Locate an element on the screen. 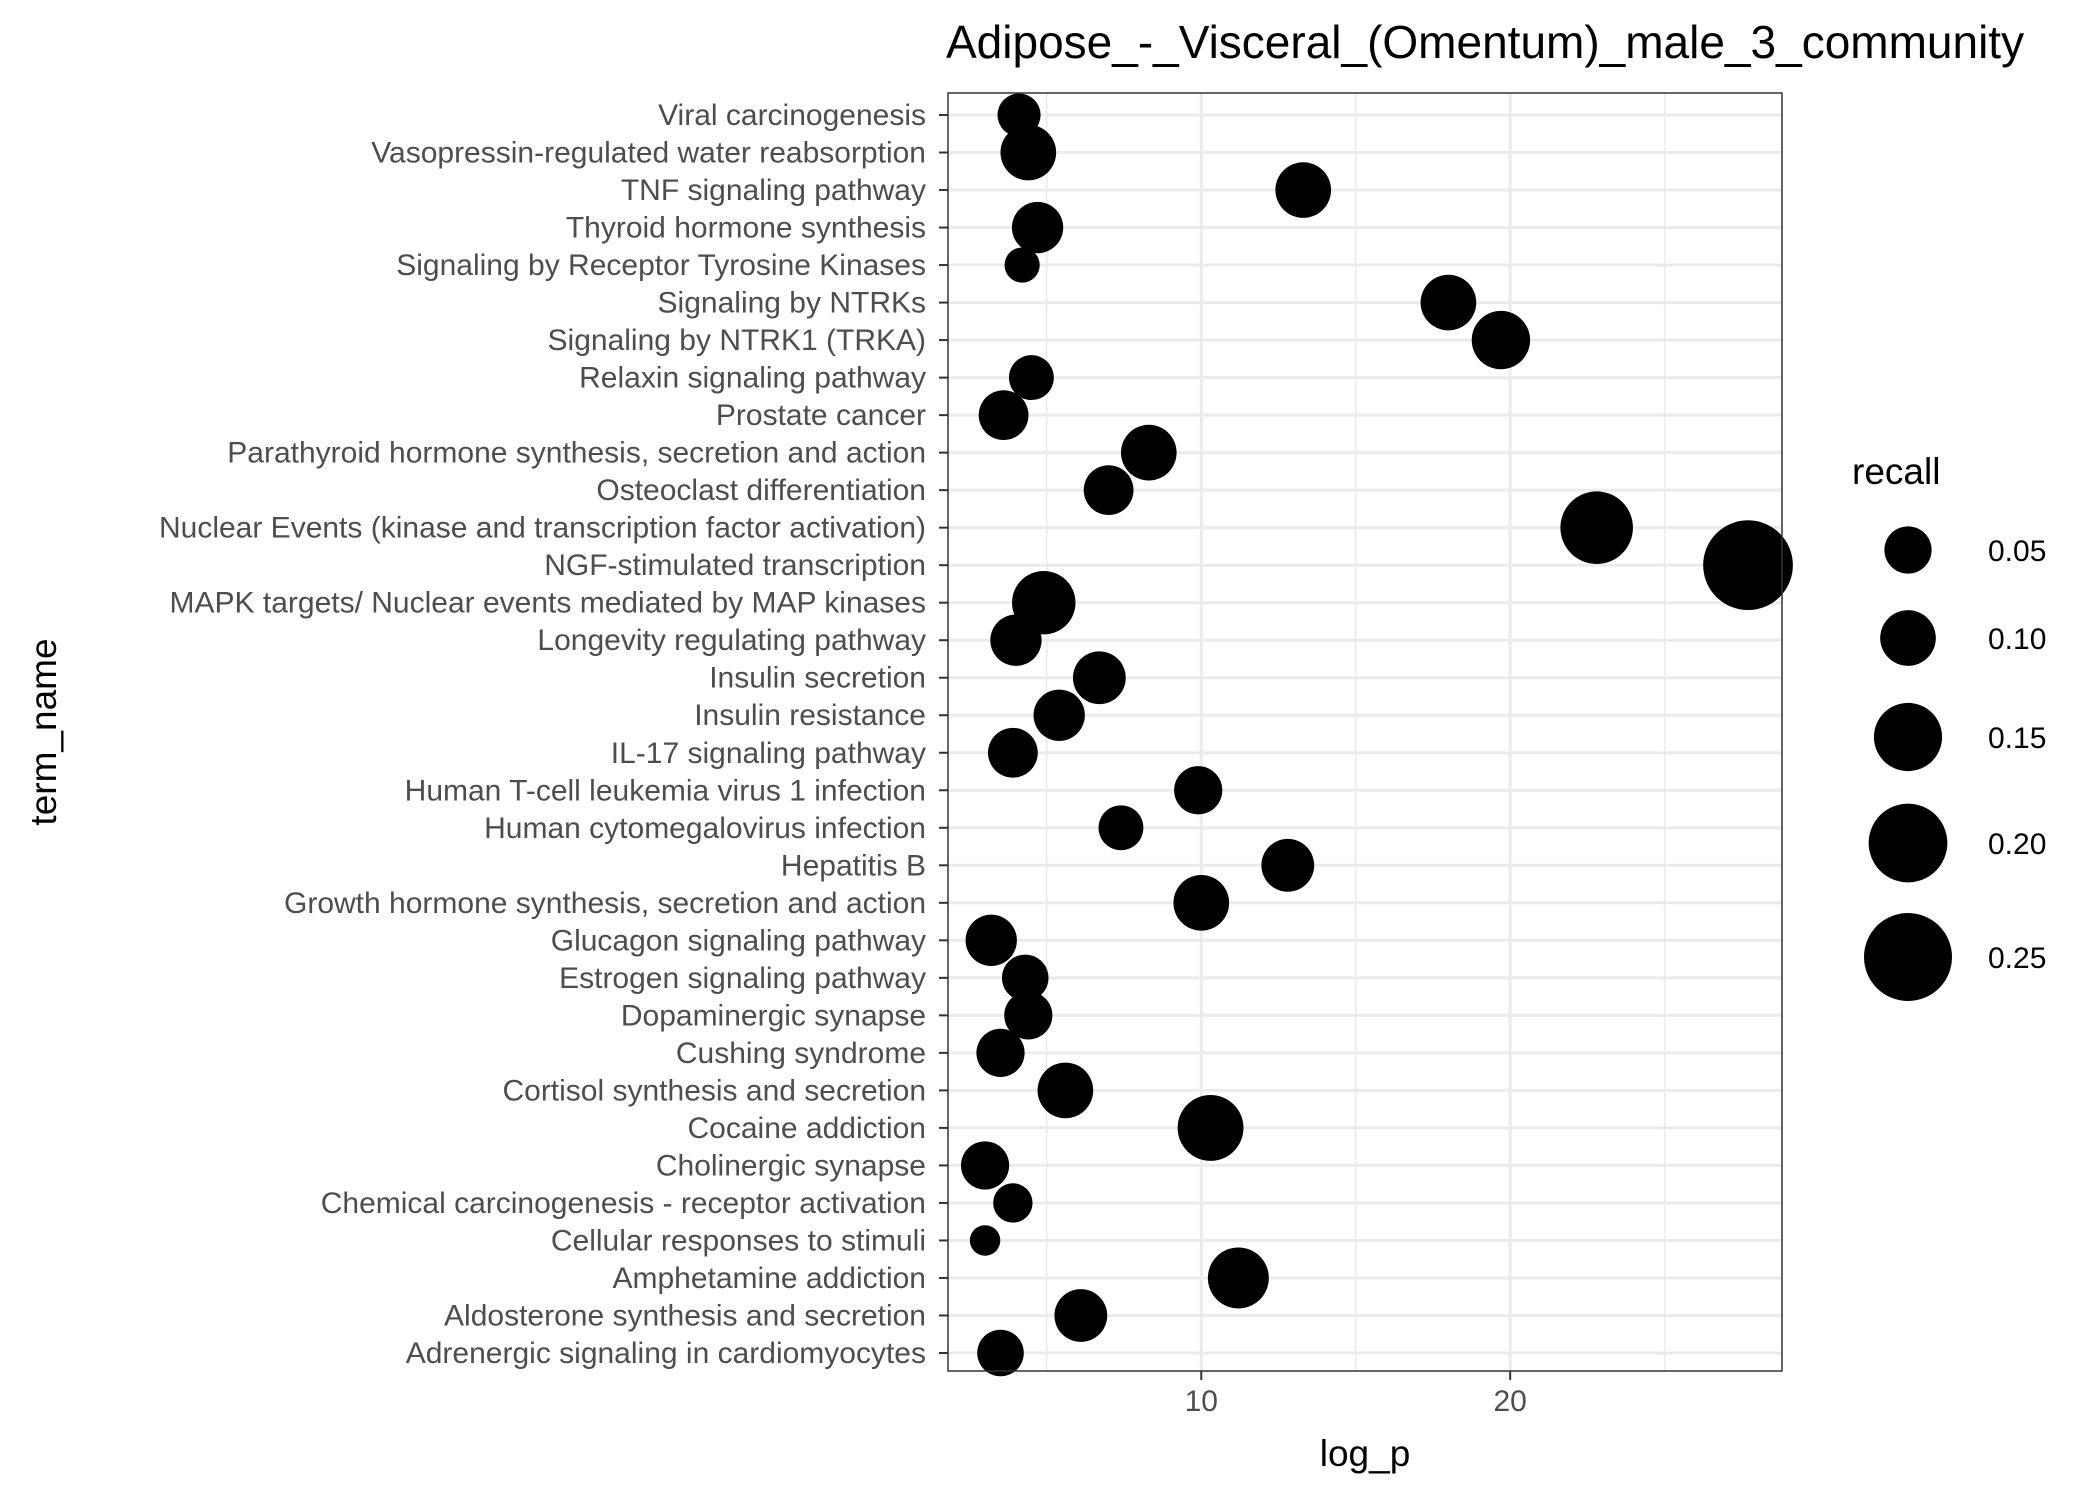 The width and height of the screenshot is (2100, 1499). y-tick-label: Dopaminergic synapse is located at coordinates (773, 1015).